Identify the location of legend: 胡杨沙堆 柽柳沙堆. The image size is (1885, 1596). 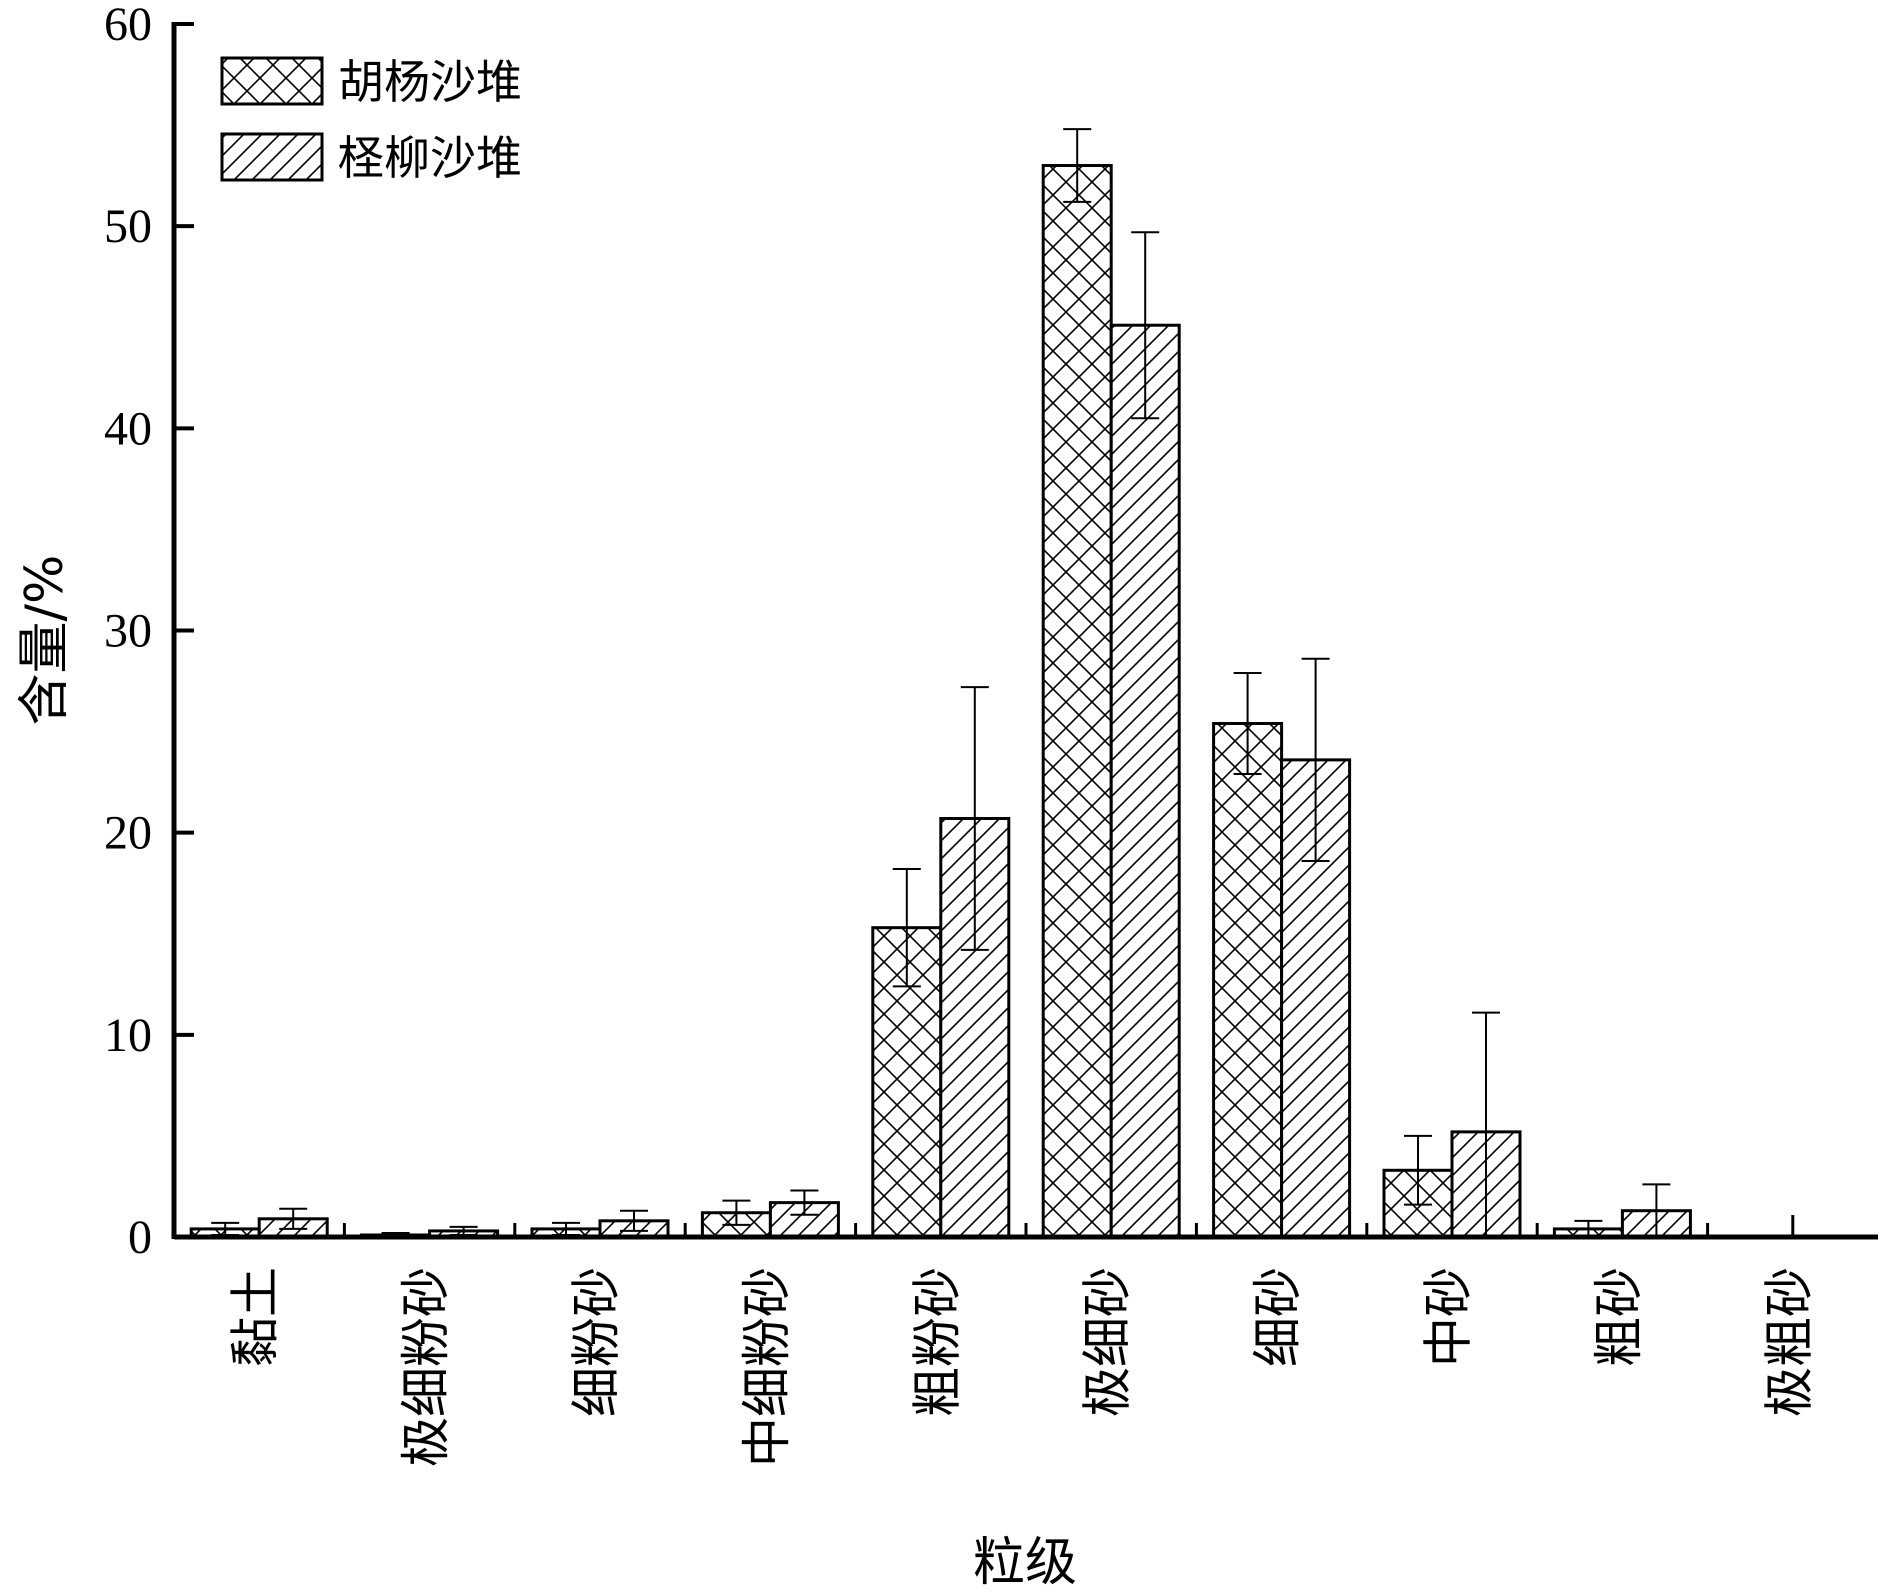
(371, 120).